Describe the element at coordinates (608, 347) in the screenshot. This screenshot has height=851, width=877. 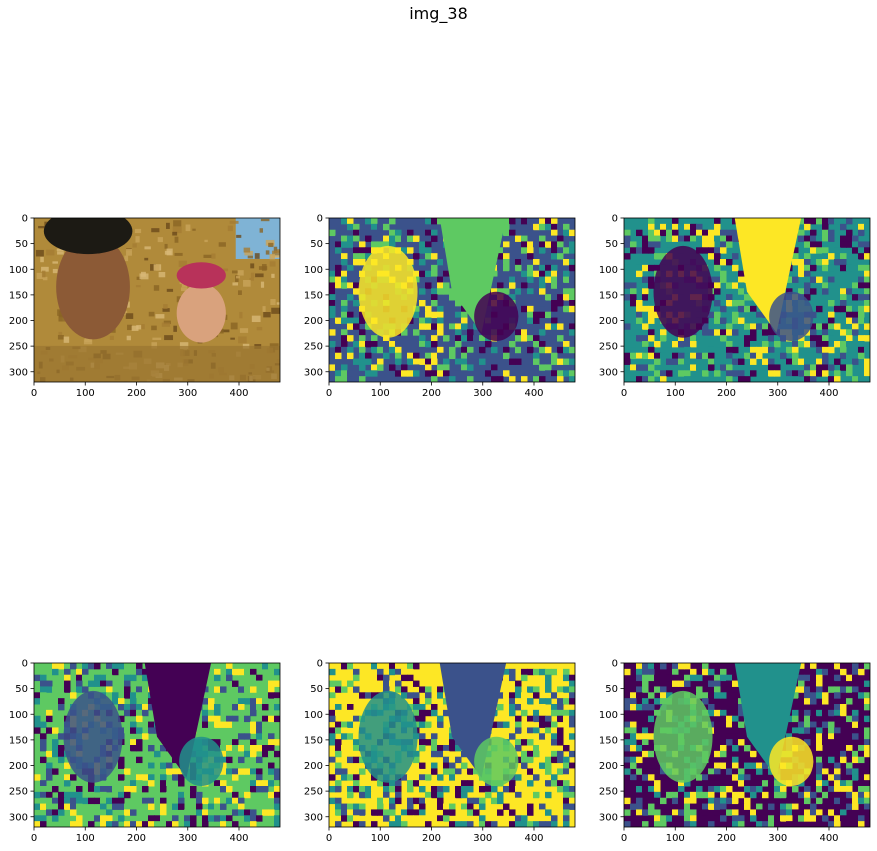
I see `y-tick-label: 250` at that location.